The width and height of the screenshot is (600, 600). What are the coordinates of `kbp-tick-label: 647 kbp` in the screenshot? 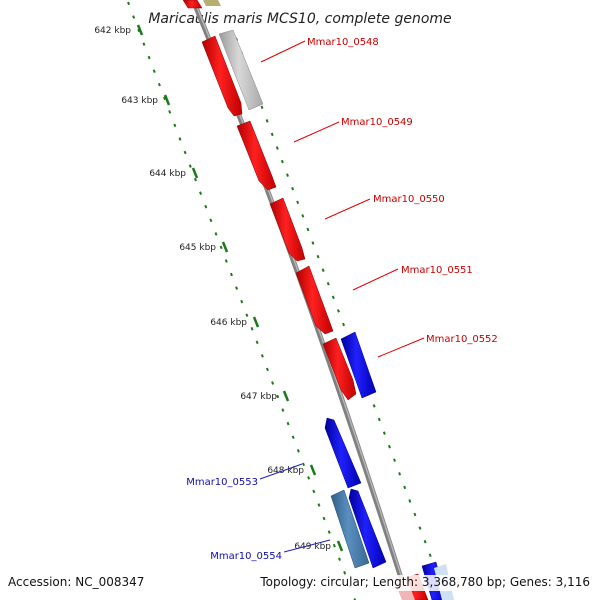 It's located at (258, 397).